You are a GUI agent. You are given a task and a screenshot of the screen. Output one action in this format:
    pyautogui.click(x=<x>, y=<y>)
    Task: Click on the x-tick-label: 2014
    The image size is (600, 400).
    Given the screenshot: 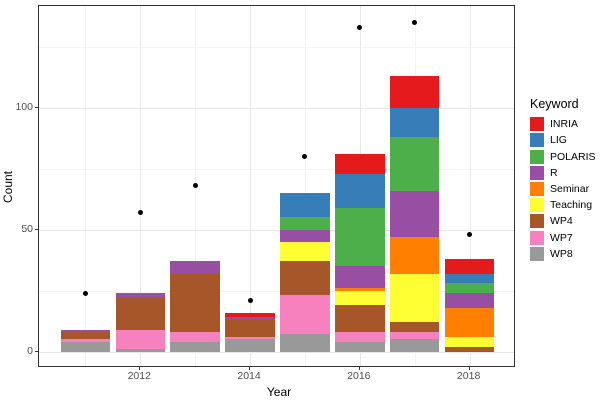 What is the action you would take?
    pyautogui.click(x=249, y=376)
    